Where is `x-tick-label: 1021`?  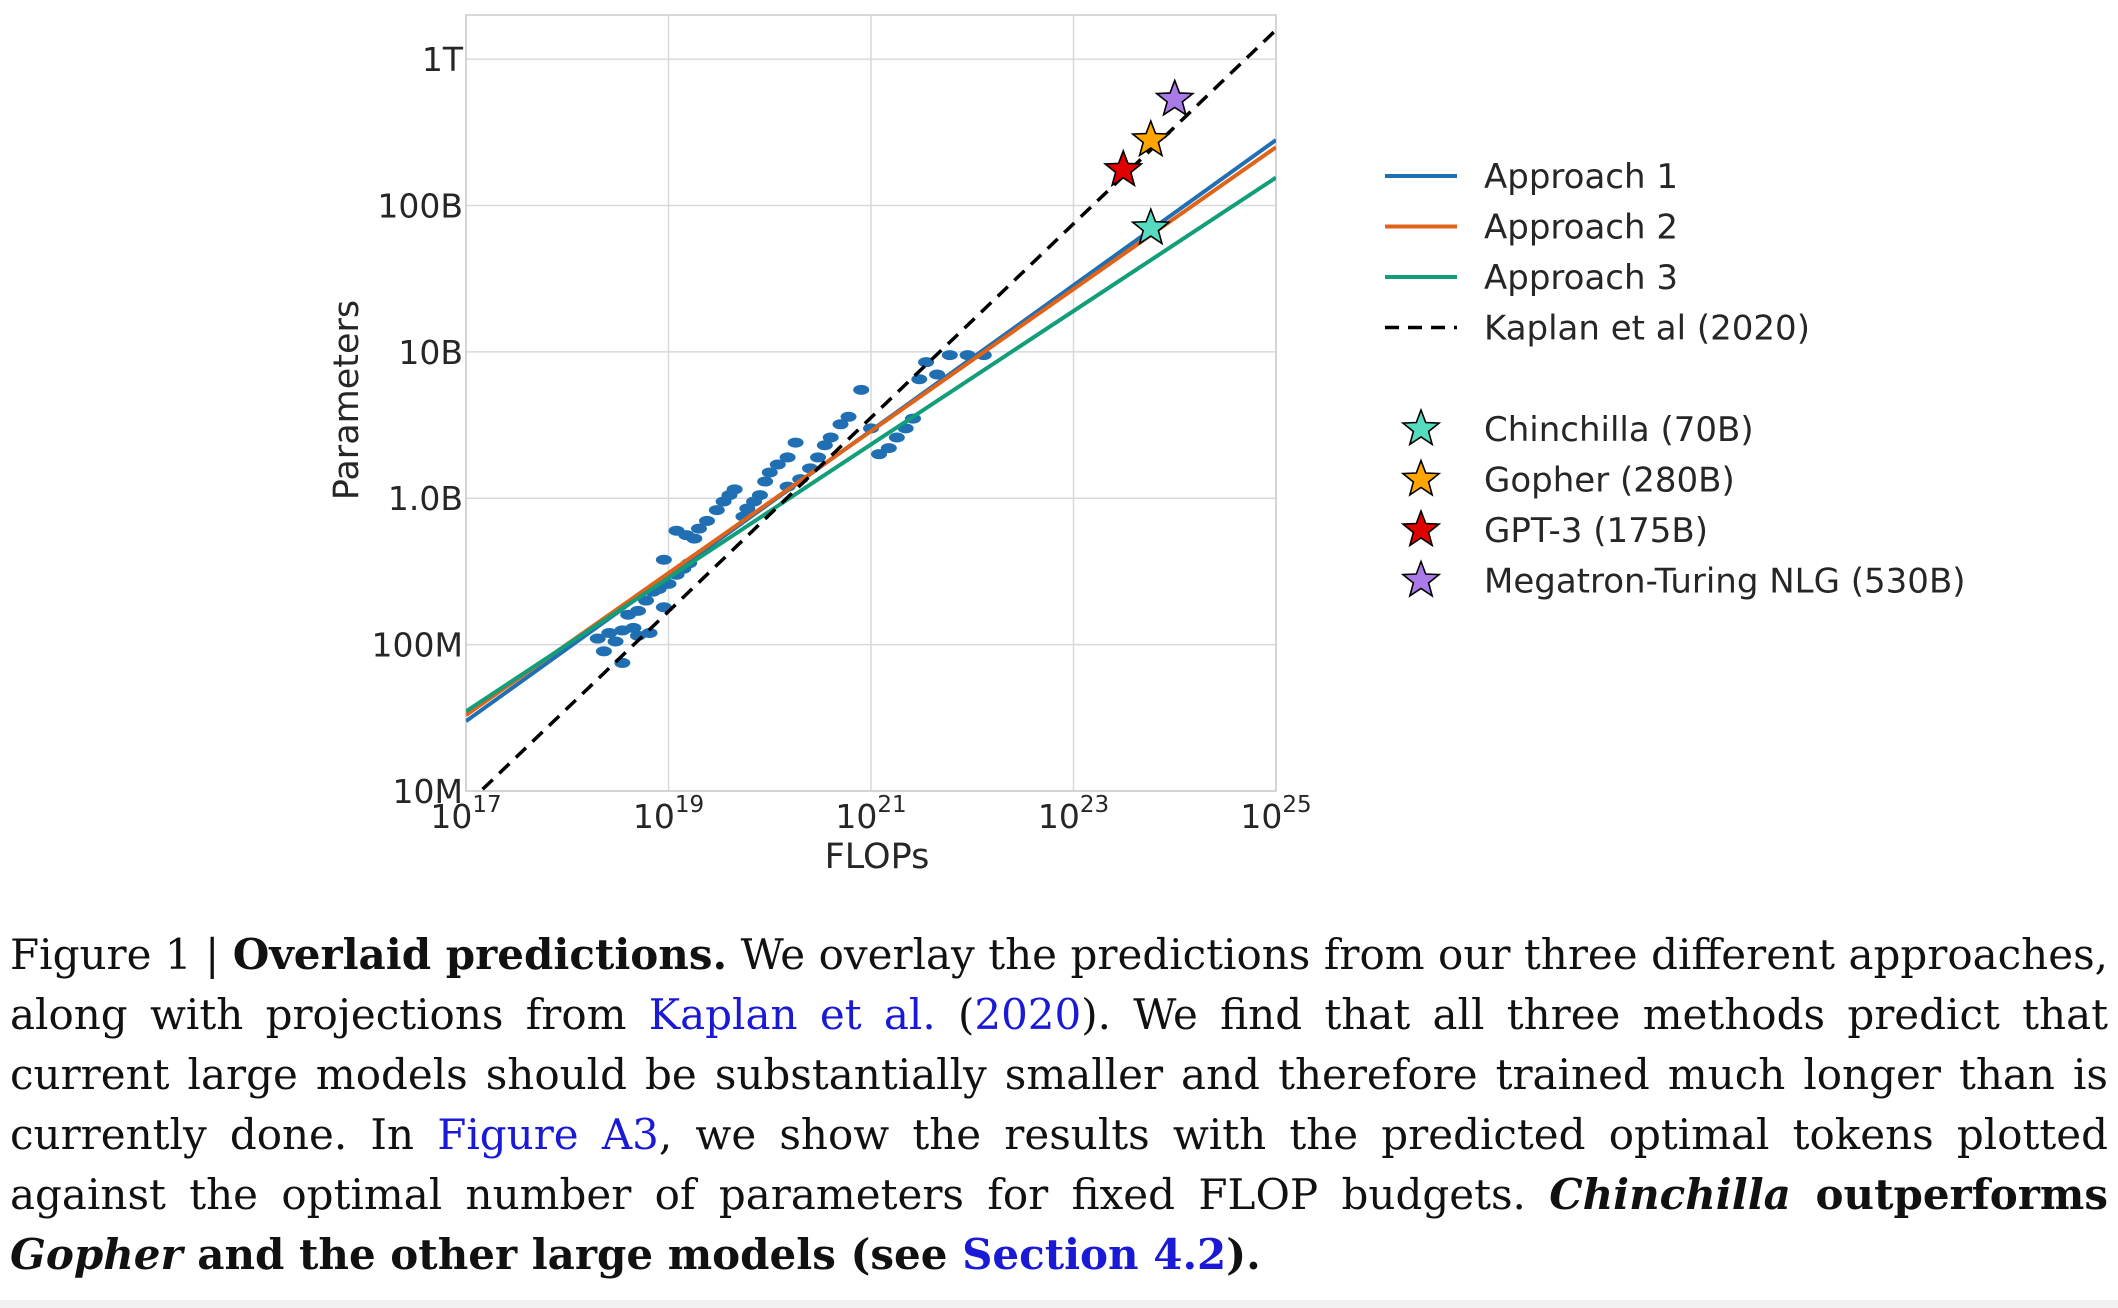 x-tick-label: 1021 is located at coordinates (870, 814).